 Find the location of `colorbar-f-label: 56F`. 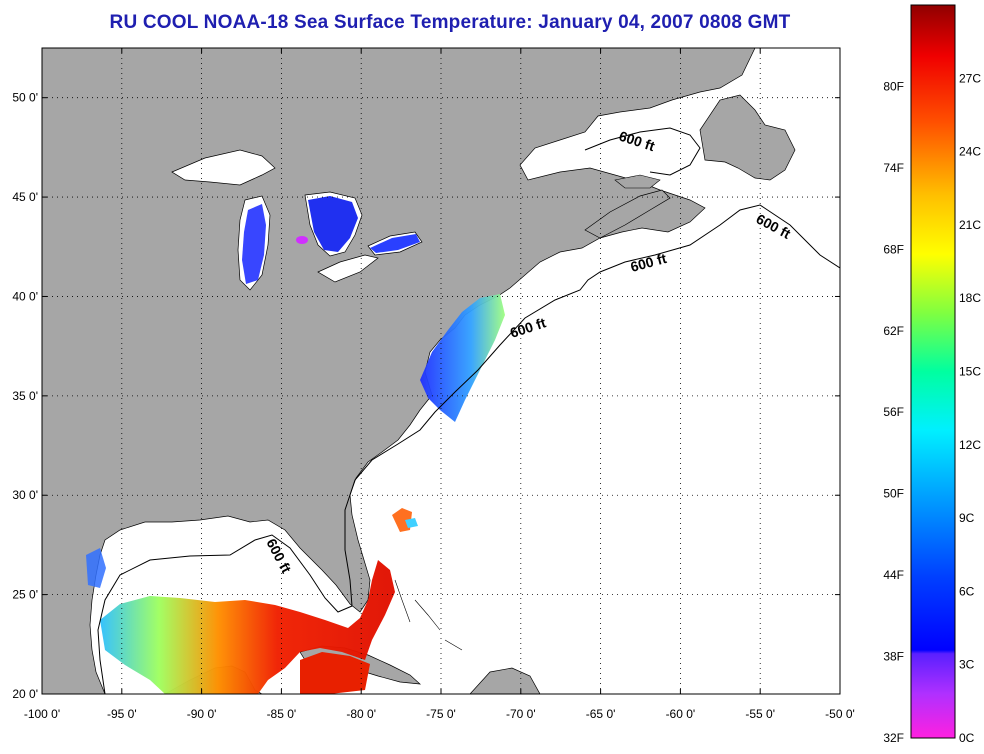

colorbar-f-label: 56F is located at coordinates (893, 412).